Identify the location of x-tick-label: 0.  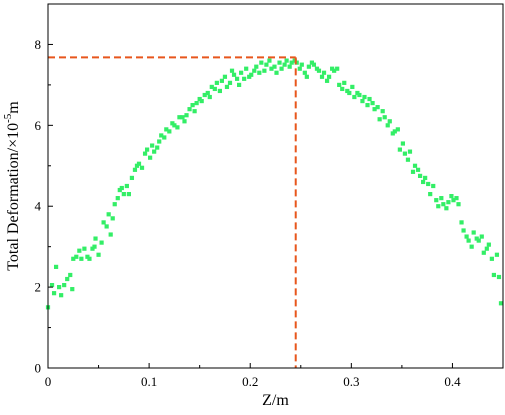
(48, 381).